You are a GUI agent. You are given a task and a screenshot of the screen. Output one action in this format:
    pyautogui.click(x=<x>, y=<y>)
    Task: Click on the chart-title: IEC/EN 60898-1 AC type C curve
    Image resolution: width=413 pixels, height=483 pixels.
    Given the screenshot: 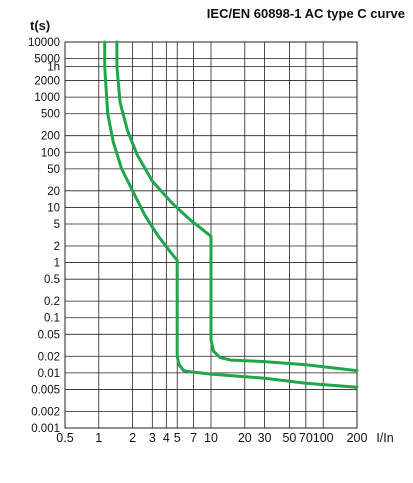 What is the action you would take?
    pyautogui.click(x=305, y=13)
    